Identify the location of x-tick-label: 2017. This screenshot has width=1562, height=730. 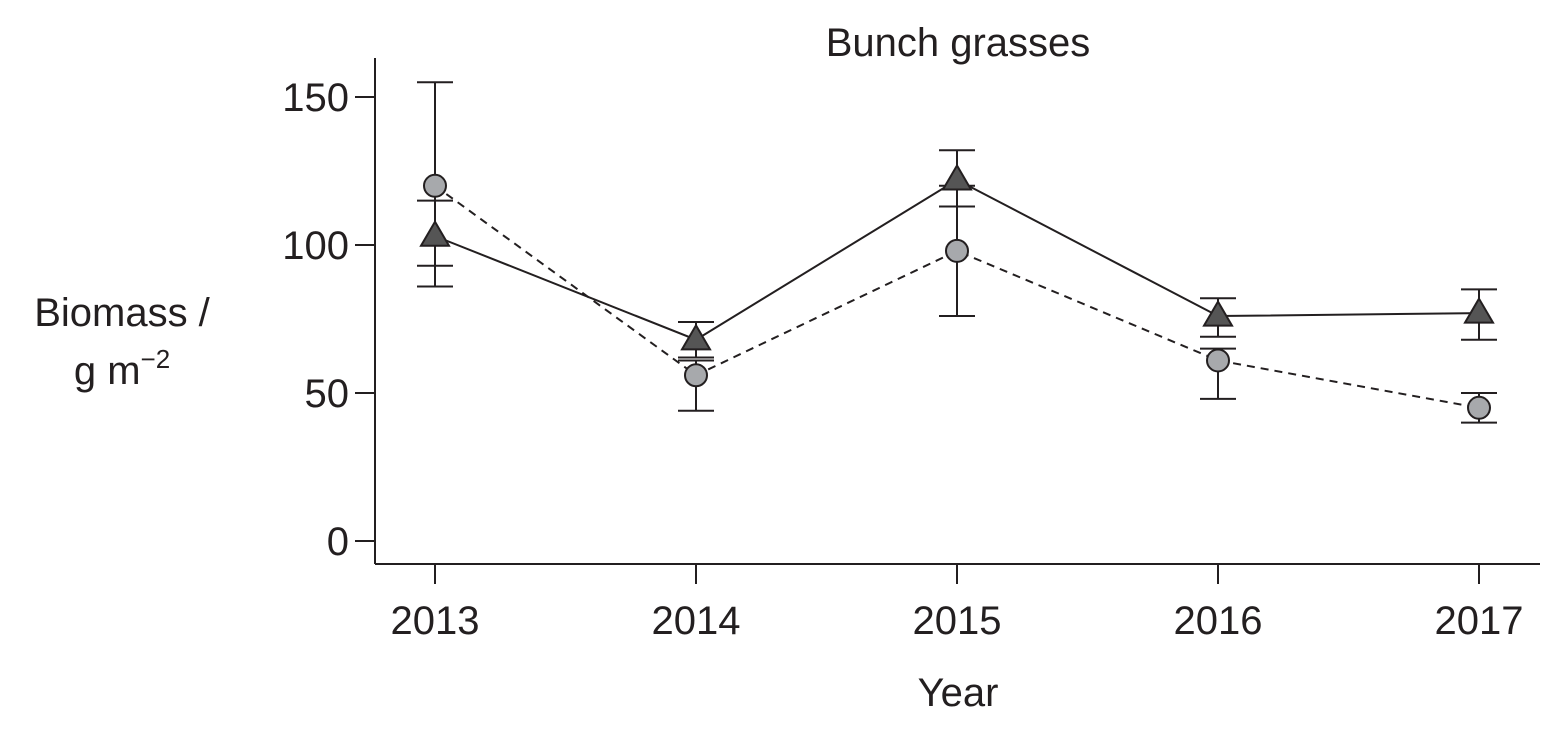
(1479, 621).